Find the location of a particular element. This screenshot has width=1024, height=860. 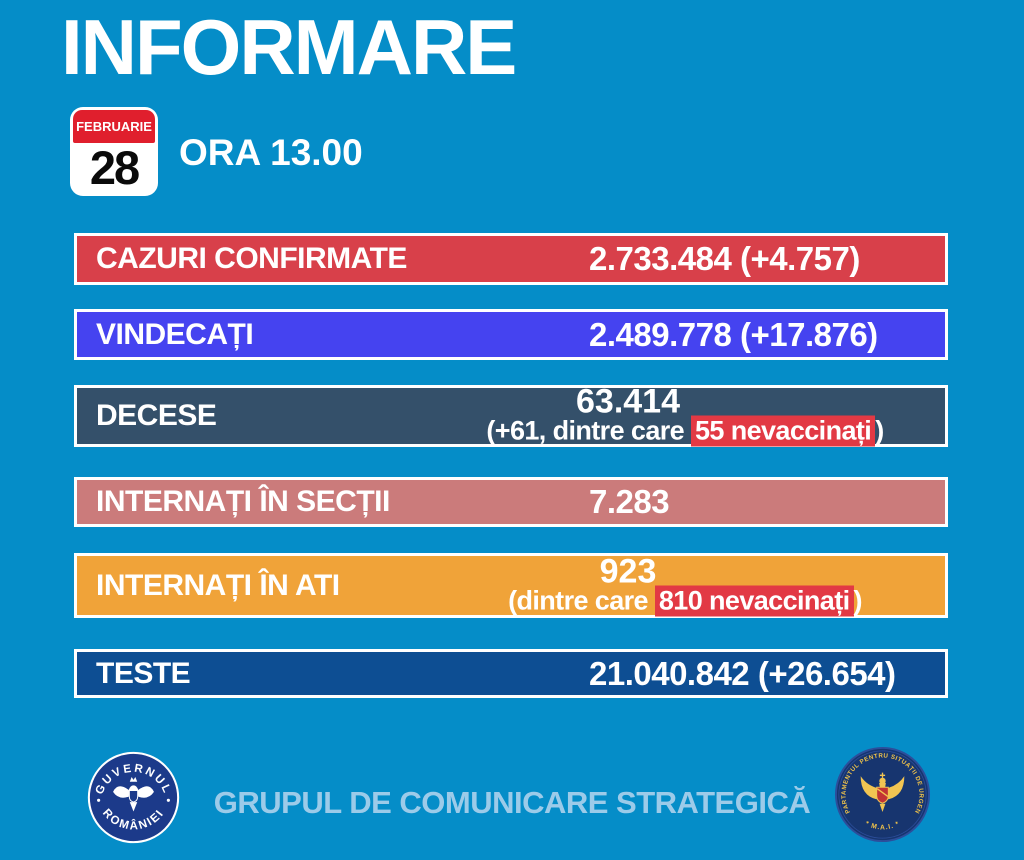

time-label: ORA 13.00 is located at coordinates (271, 152).